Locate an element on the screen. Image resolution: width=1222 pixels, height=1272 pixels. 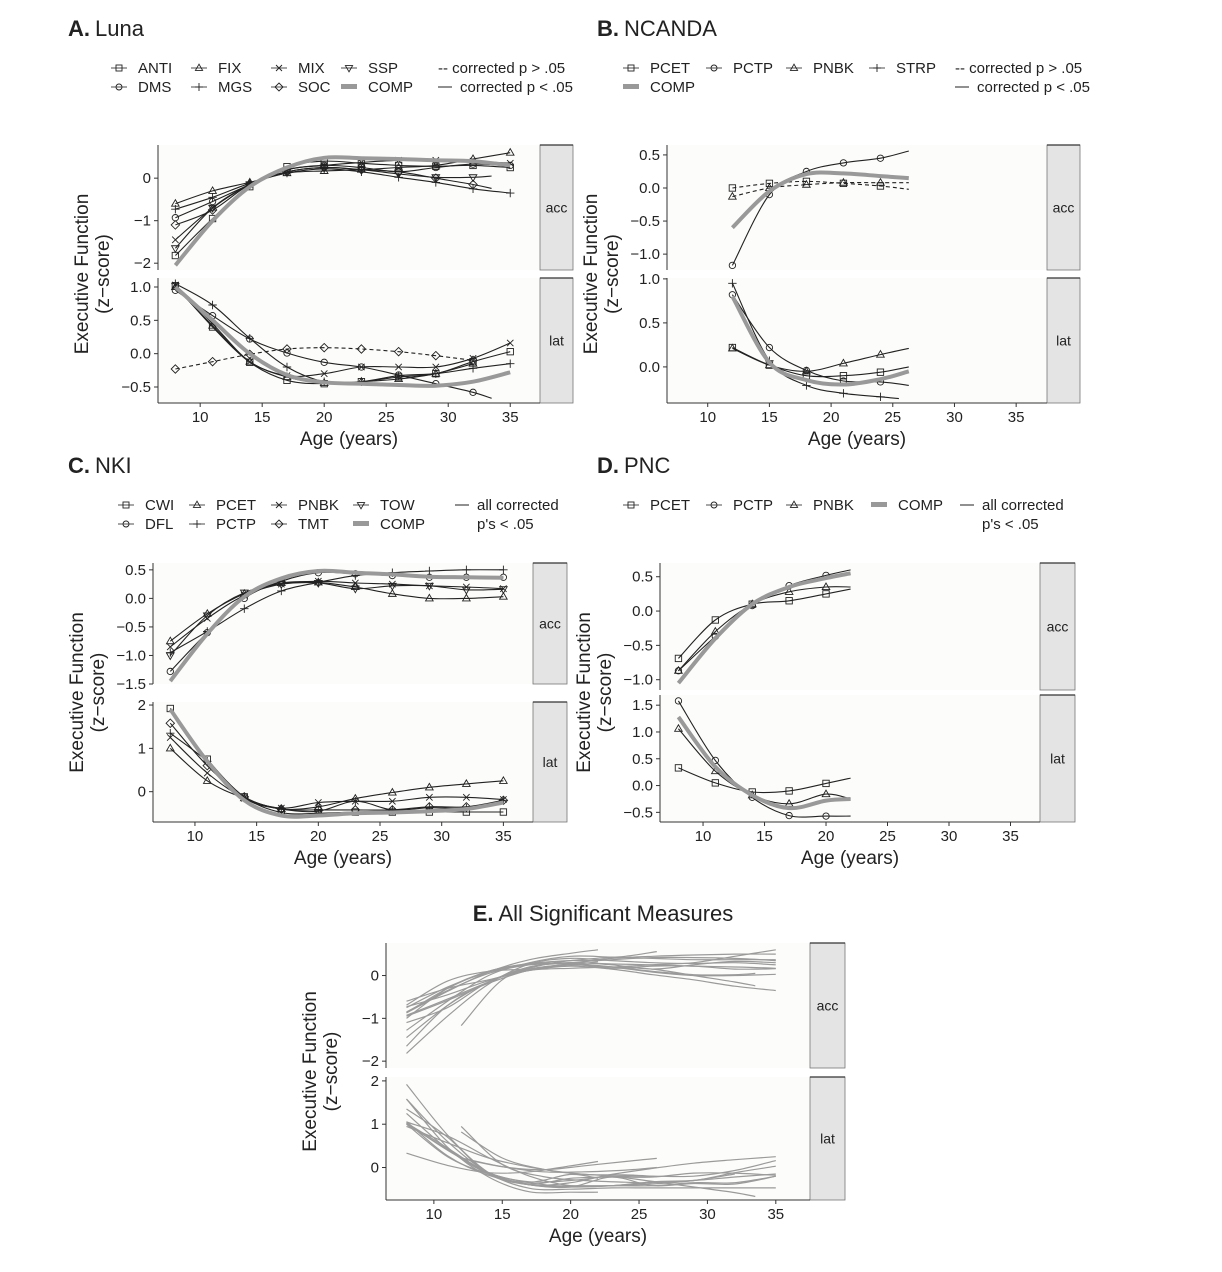
panel-title: D. PNC is located at coordinates (634, 465).